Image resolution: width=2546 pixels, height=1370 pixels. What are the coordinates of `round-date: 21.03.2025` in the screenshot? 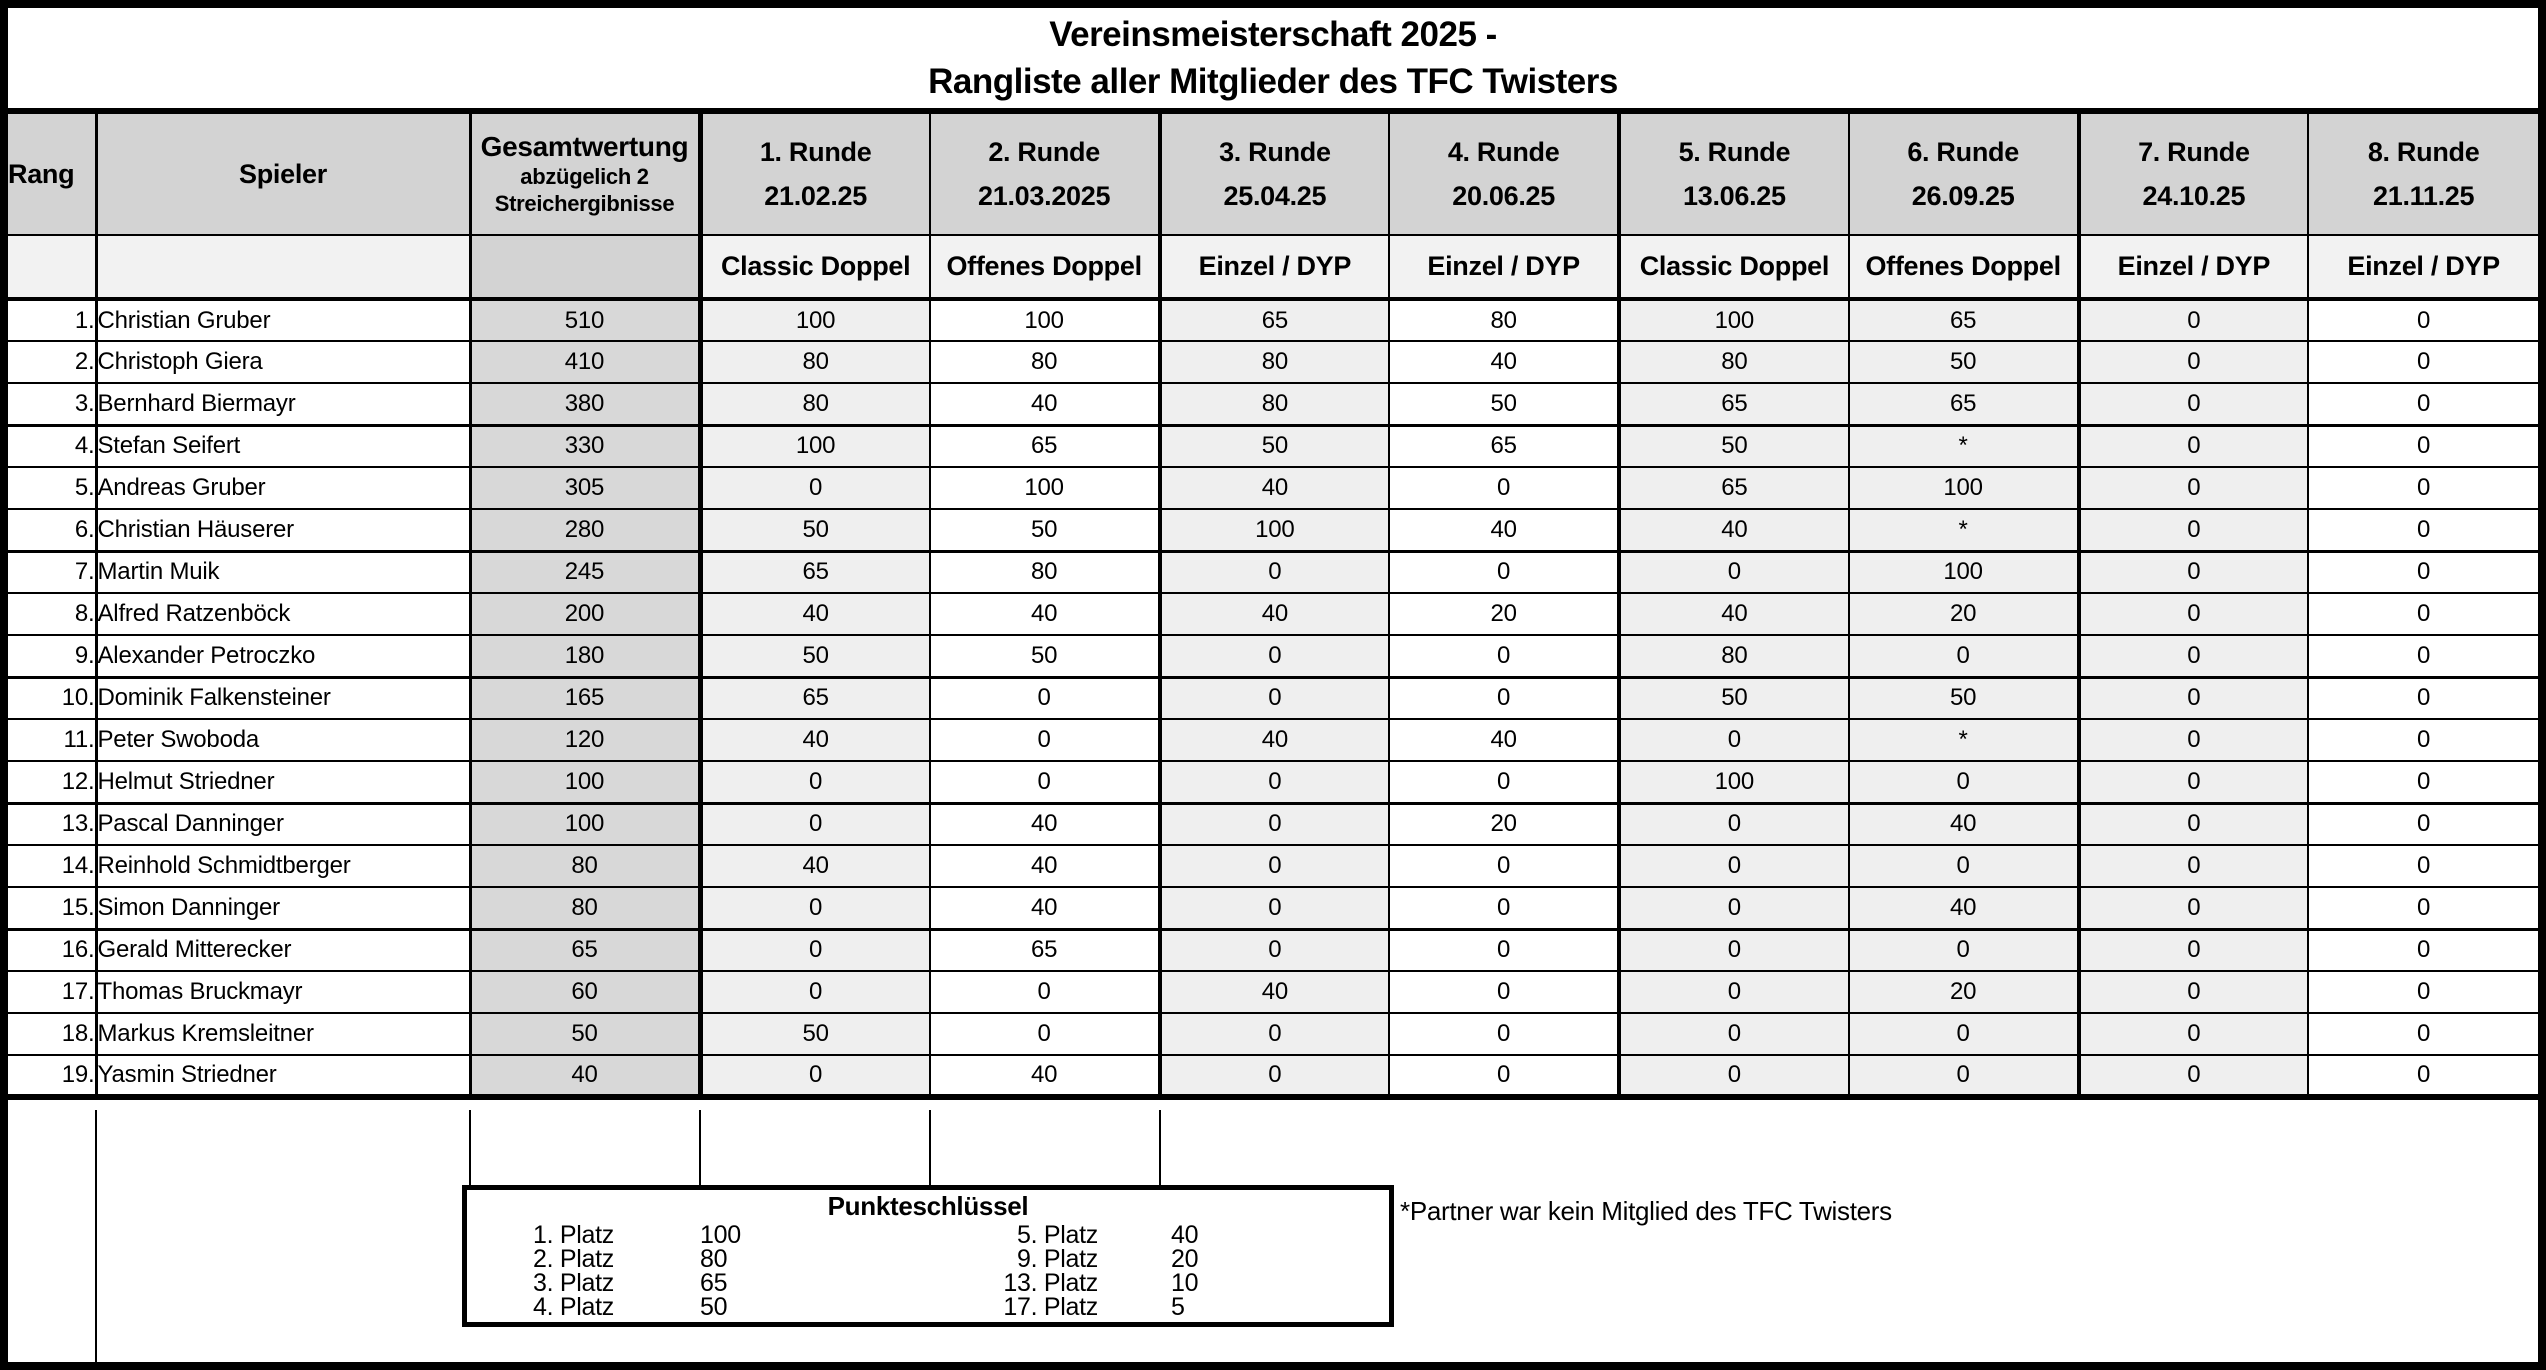 It's located at (1044, 196).